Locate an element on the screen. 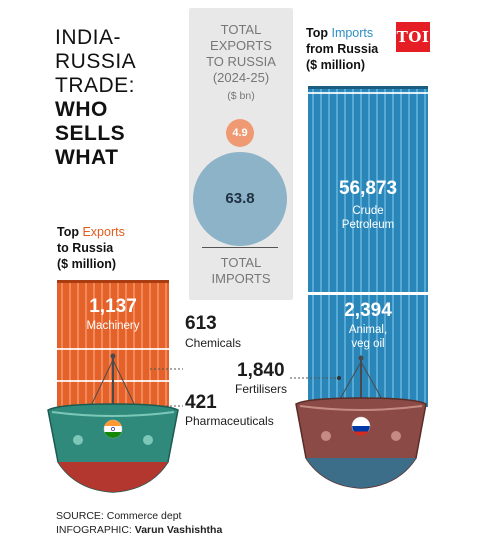 The width and height of the screenshot is (493, 544). total-imports-label: TOTAL IMPORTS is located at coordinates (241, 271).